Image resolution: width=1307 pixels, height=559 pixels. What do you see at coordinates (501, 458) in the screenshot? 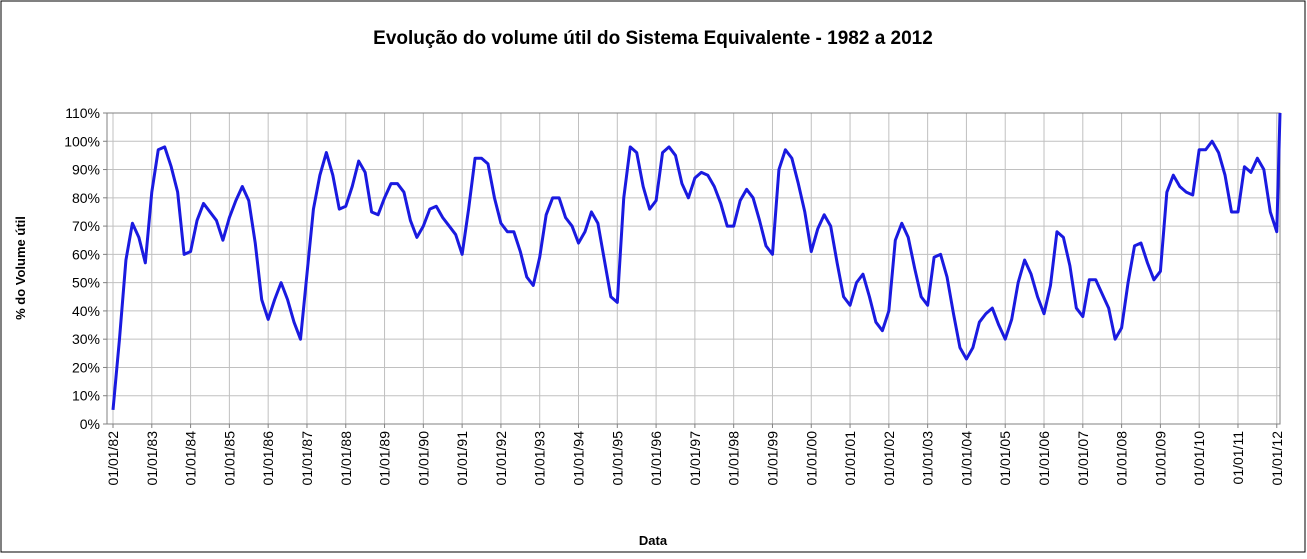
I see `x-tick-label: 01/01/92` at bounding box center [501, 458].